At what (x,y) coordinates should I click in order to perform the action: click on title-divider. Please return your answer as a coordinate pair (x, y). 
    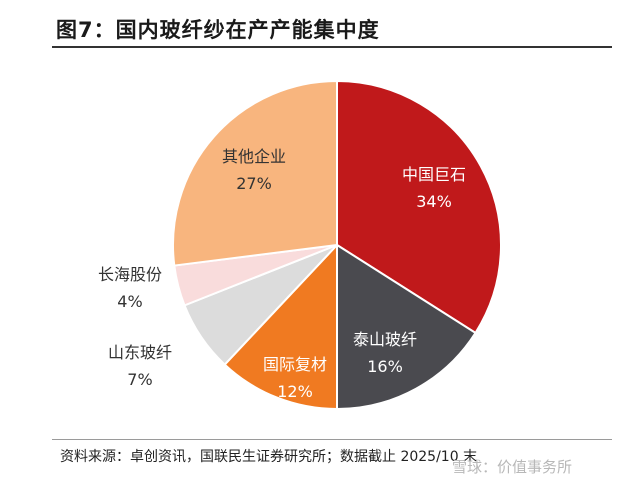
    Looking at the image, I should click on (332, 47).